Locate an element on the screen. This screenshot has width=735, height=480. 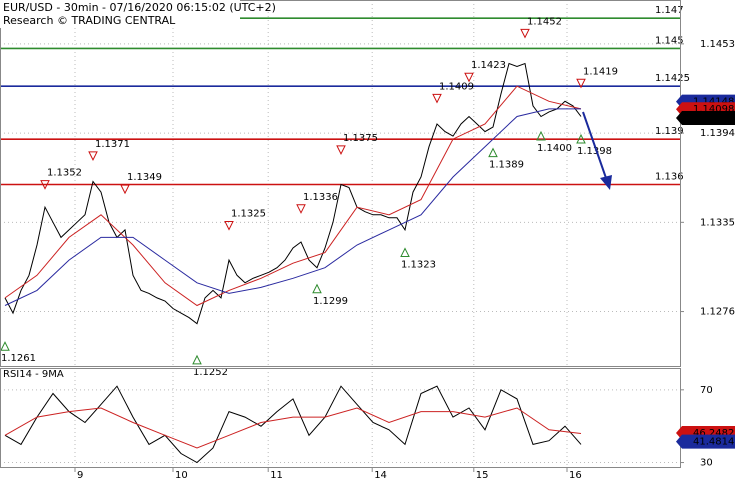
y-tick-label: 1.1453 is located at coordinates (717, 44).